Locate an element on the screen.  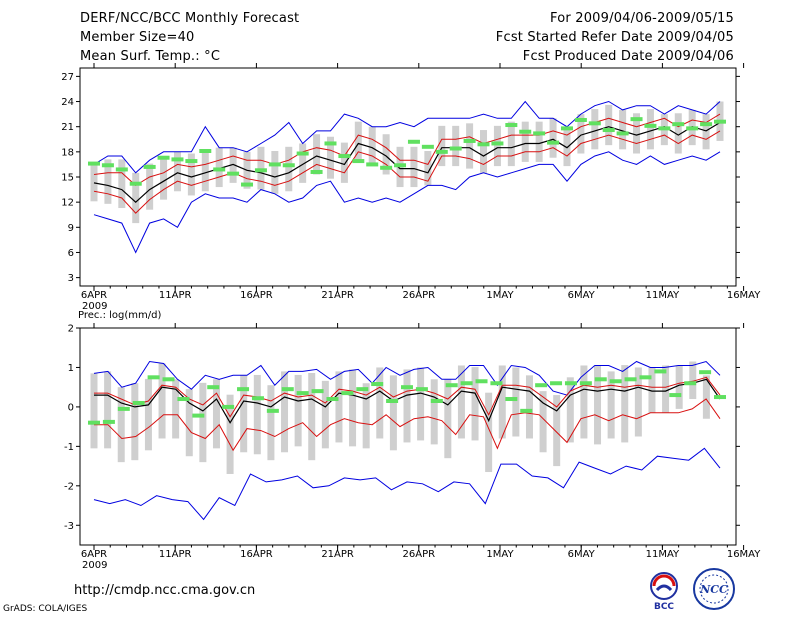
forecast-period: For 2009/04/06-2009/05/15 is located at coordinates (642, 18).